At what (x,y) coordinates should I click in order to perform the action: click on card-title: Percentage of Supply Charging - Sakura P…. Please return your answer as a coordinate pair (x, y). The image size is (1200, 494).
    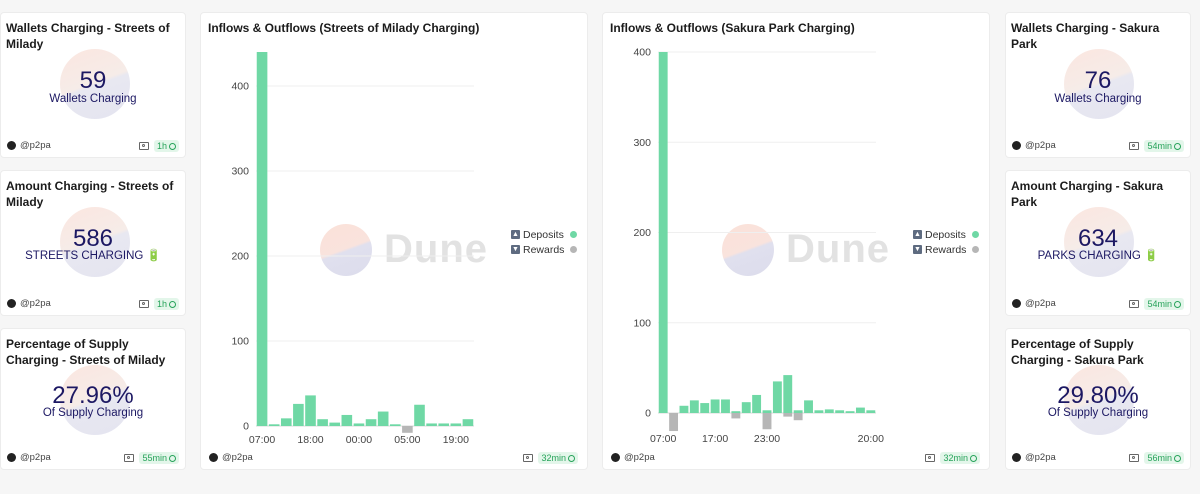
    Looking at the image, I should click on (1077, 352).